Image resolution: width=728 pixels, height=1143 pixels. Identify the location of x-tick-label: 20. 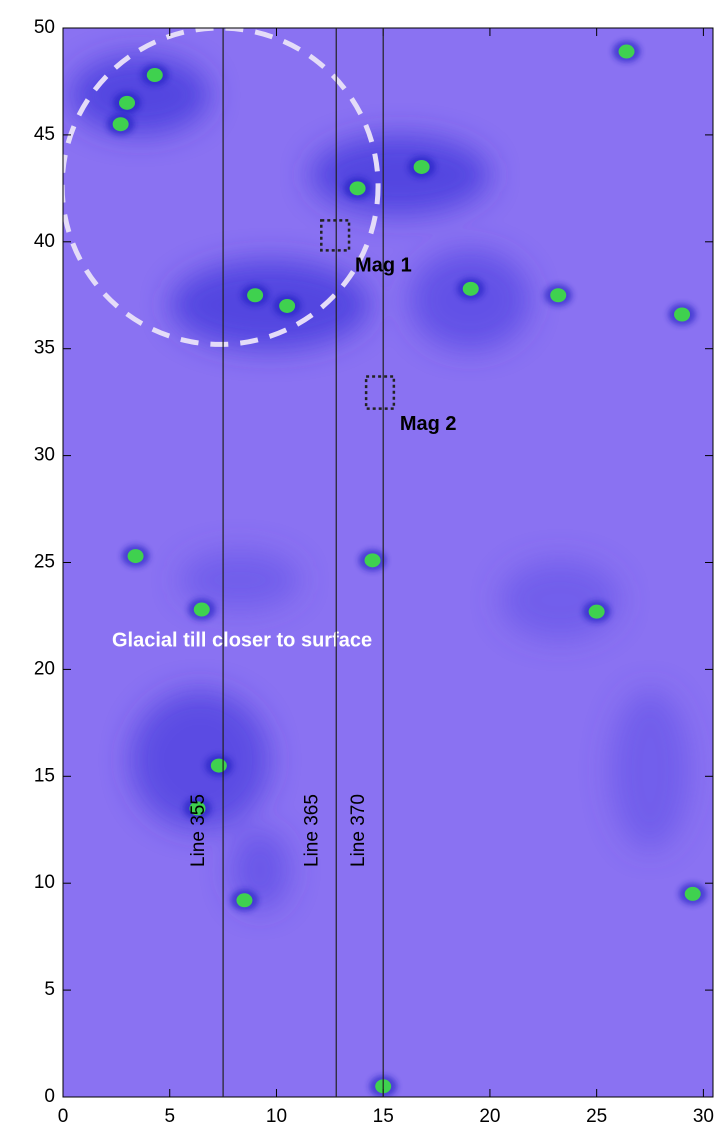
(489, 1116).